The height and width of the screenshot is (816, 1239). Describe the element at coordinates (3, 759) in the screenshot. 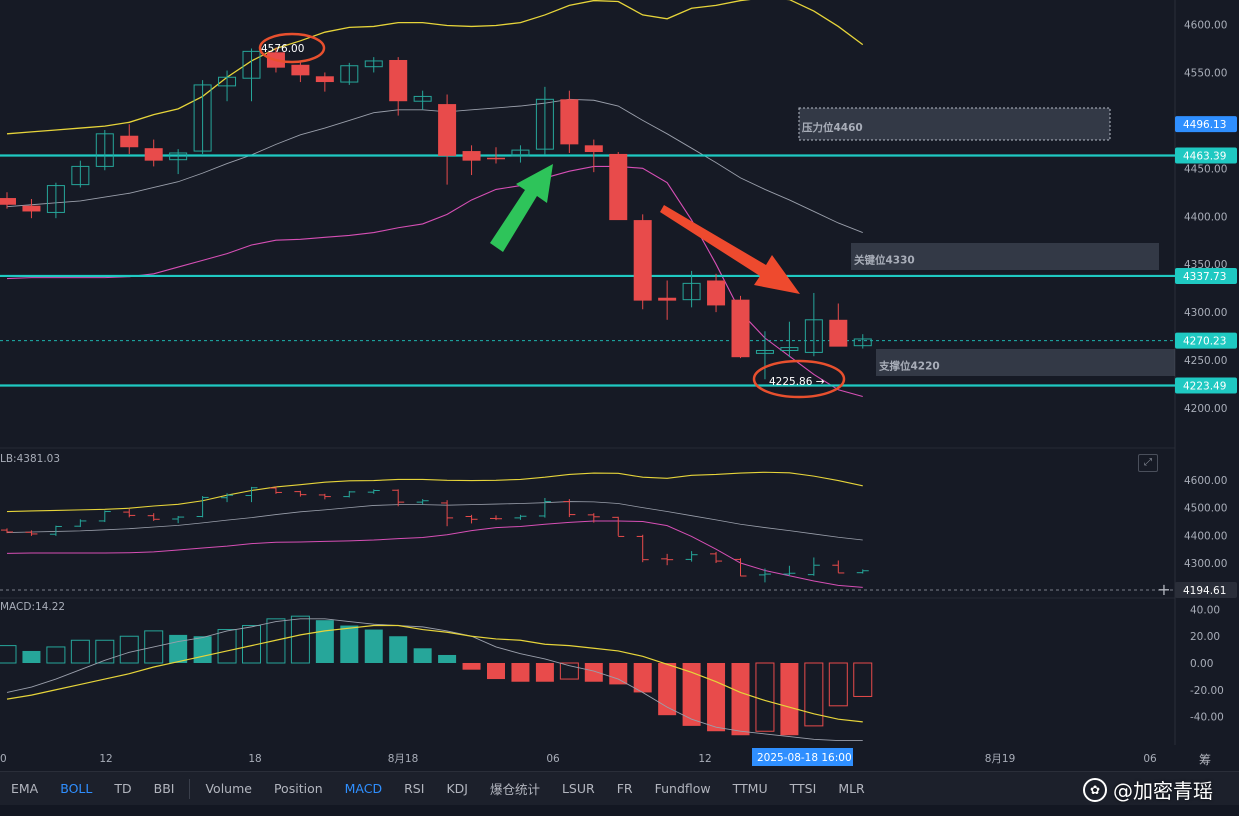

I see `time-axis-label: 0` at that location.